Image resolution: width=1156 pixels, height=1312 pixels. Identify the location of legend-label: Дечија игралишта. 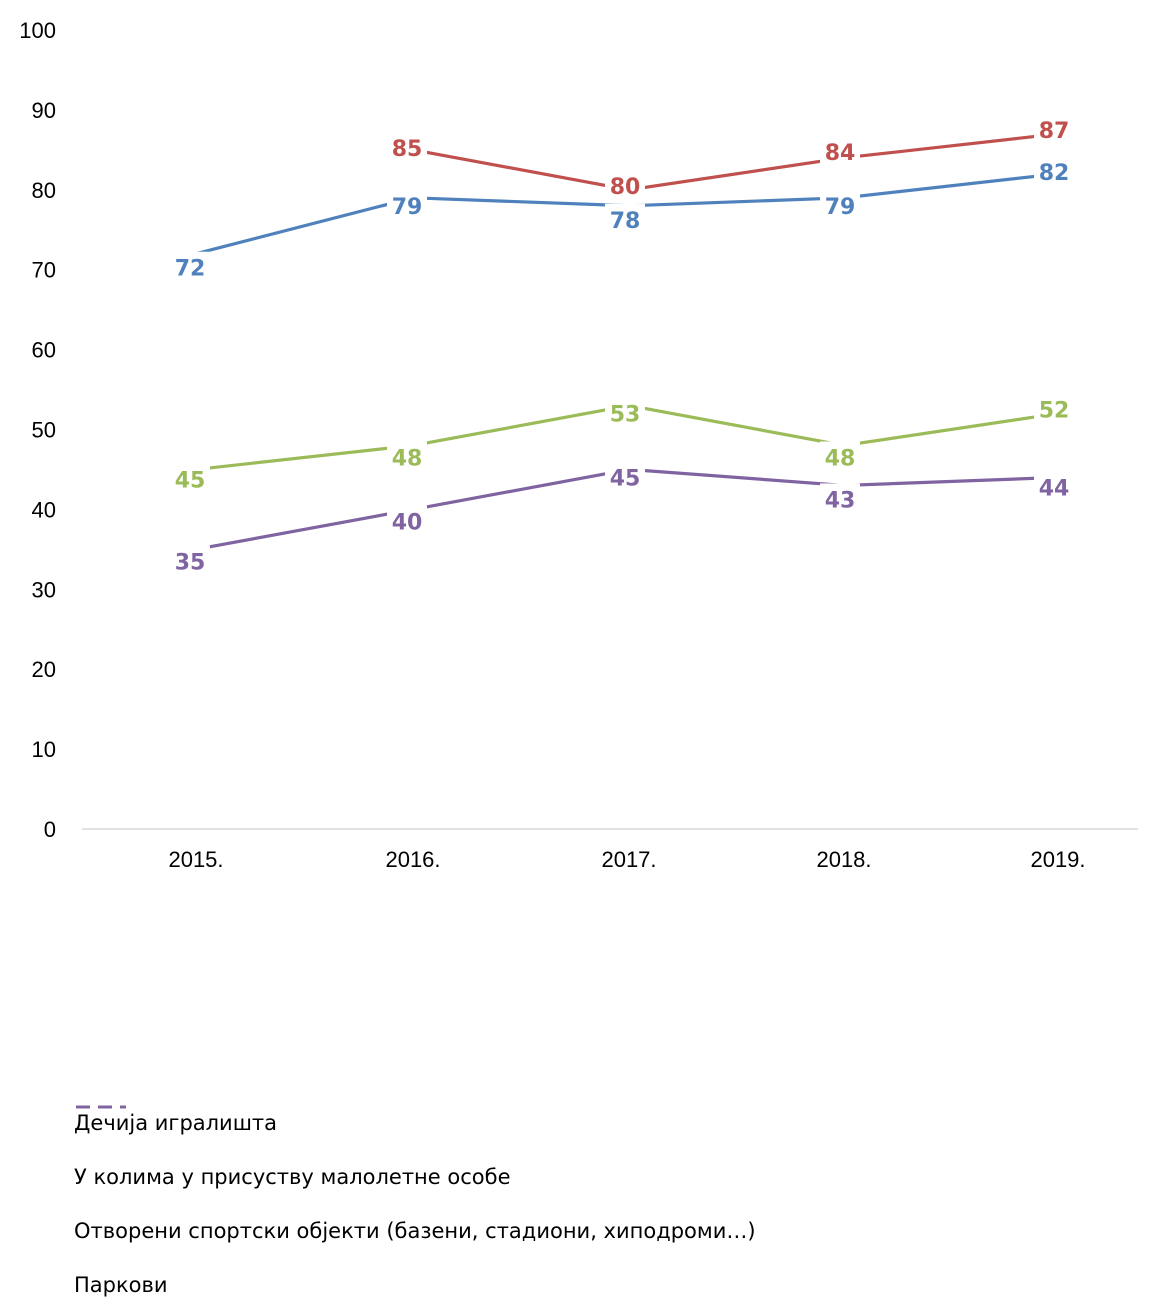
(176, 1123).